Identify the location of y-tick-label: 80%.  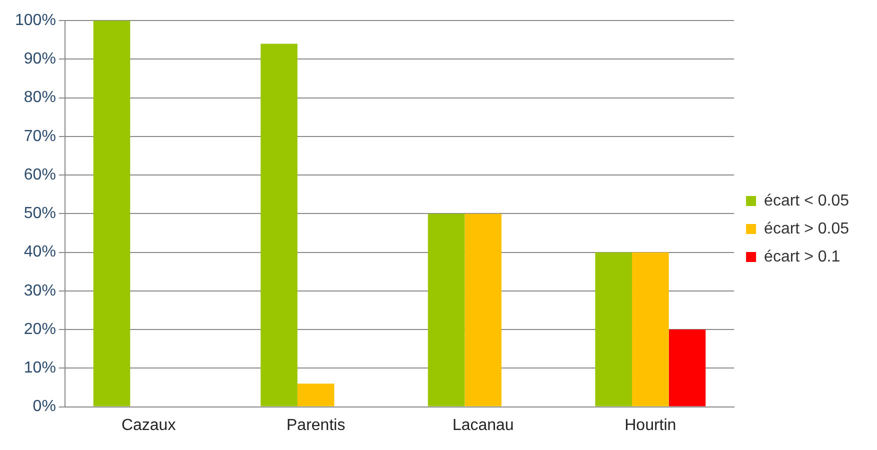
(40, 97).